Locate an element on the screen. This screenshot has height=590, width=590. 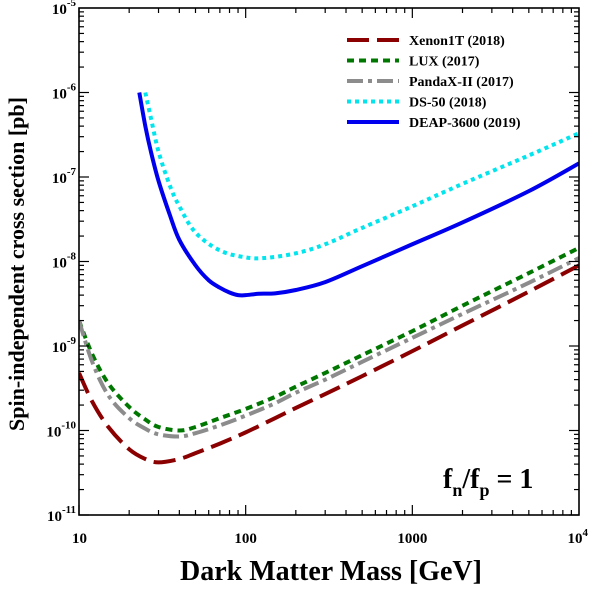
x-tick-label: 10 is located at coordinates (79, 539).